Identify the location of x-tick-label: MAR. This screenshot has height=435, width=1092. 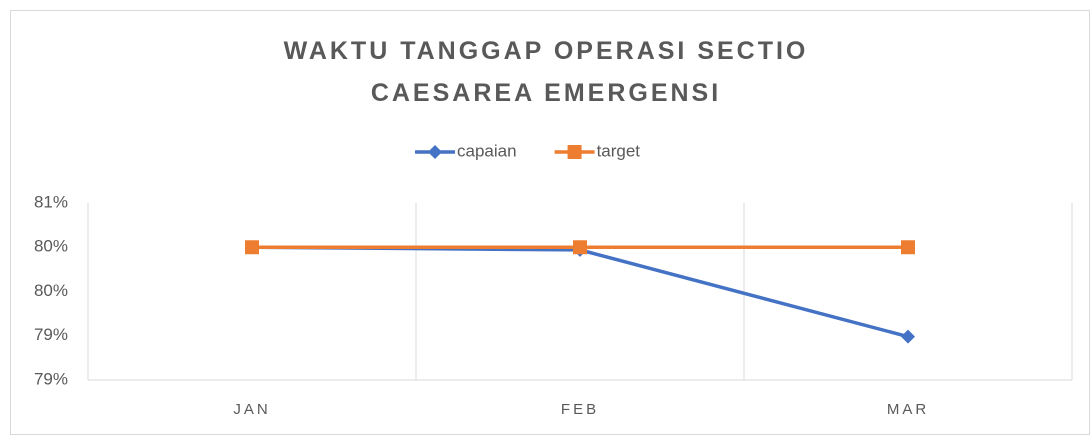
(908, 409).